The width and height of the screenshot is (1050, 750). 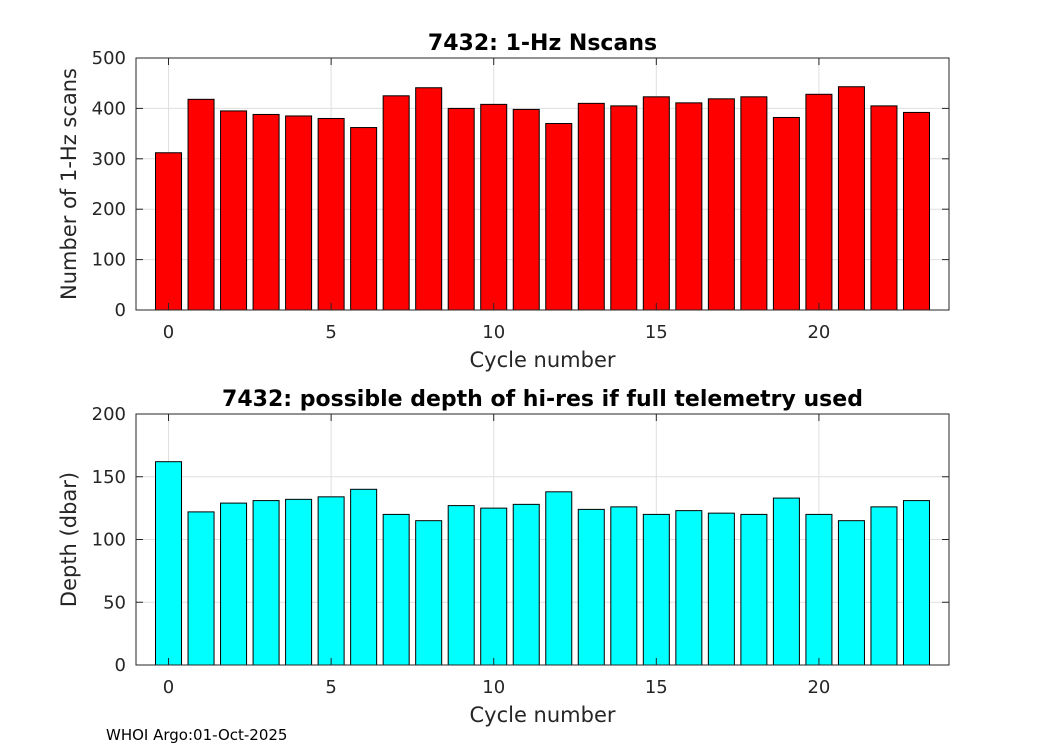 I want to click on y-axis-label: Number of 1-Hz scans, so click(x=69, y=184).